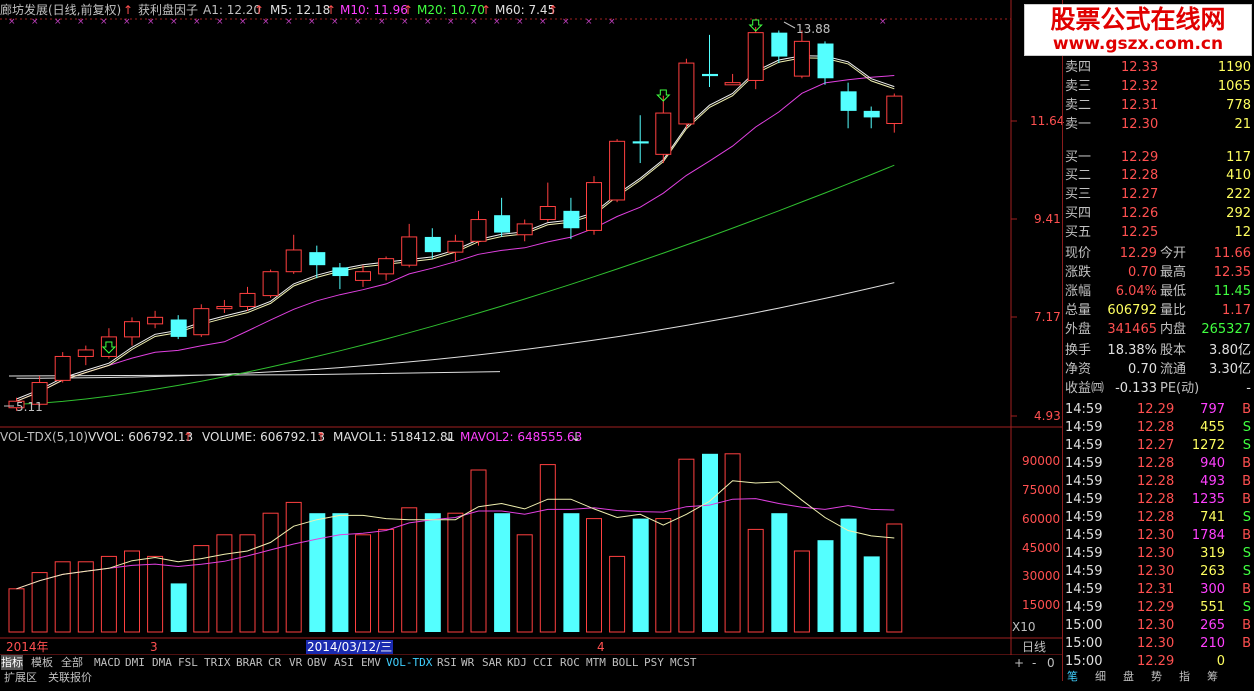 Image resolution: width=1254 pixels, height=691 pixels. Describe the element at coordinates (1212, 589) in the screenshot. I see `tick-volume: 300` at that location.